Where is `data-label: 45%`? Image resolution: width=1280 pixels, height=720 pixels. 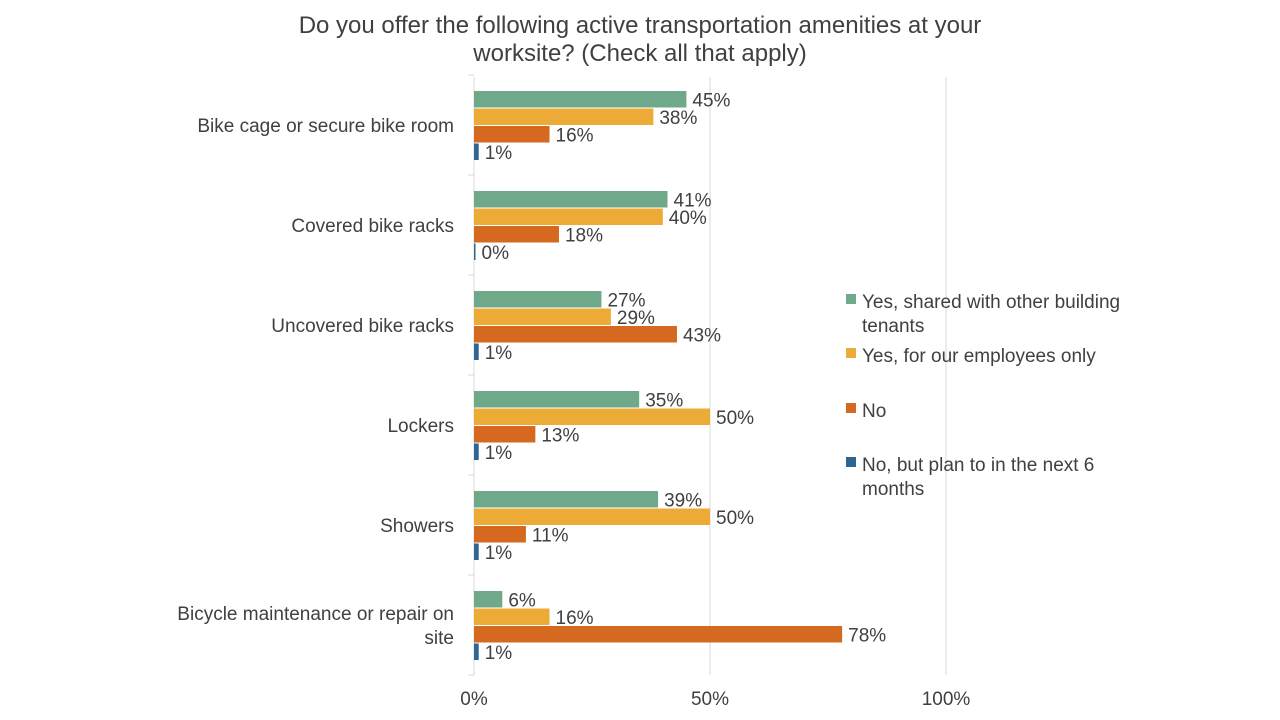 data-label: 45% is located at coordinates (711, 100).